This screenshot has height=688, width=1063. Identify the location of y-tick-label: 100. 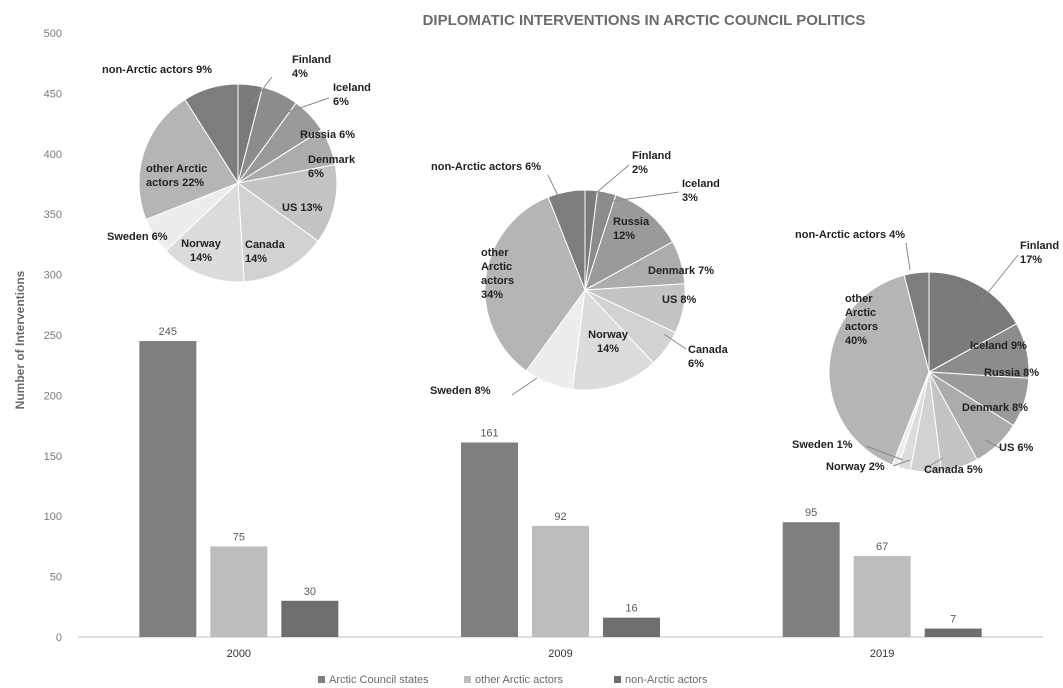
(53, 517).